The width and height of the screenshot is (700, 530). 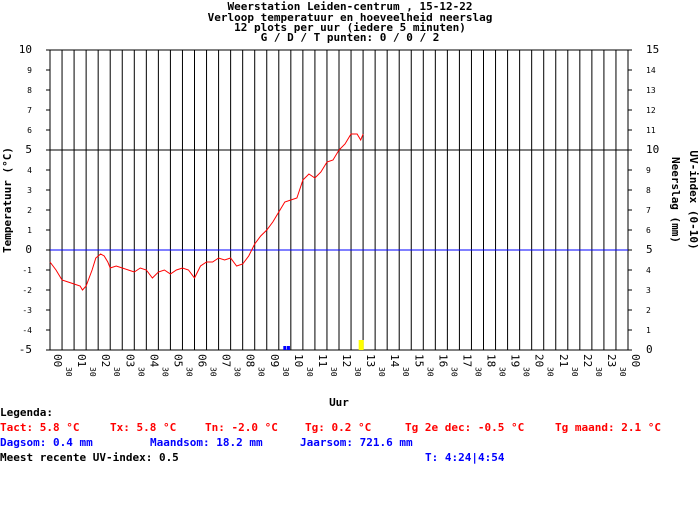 I want to click on y2-tick-label: 11, so click(x=651, y=130).